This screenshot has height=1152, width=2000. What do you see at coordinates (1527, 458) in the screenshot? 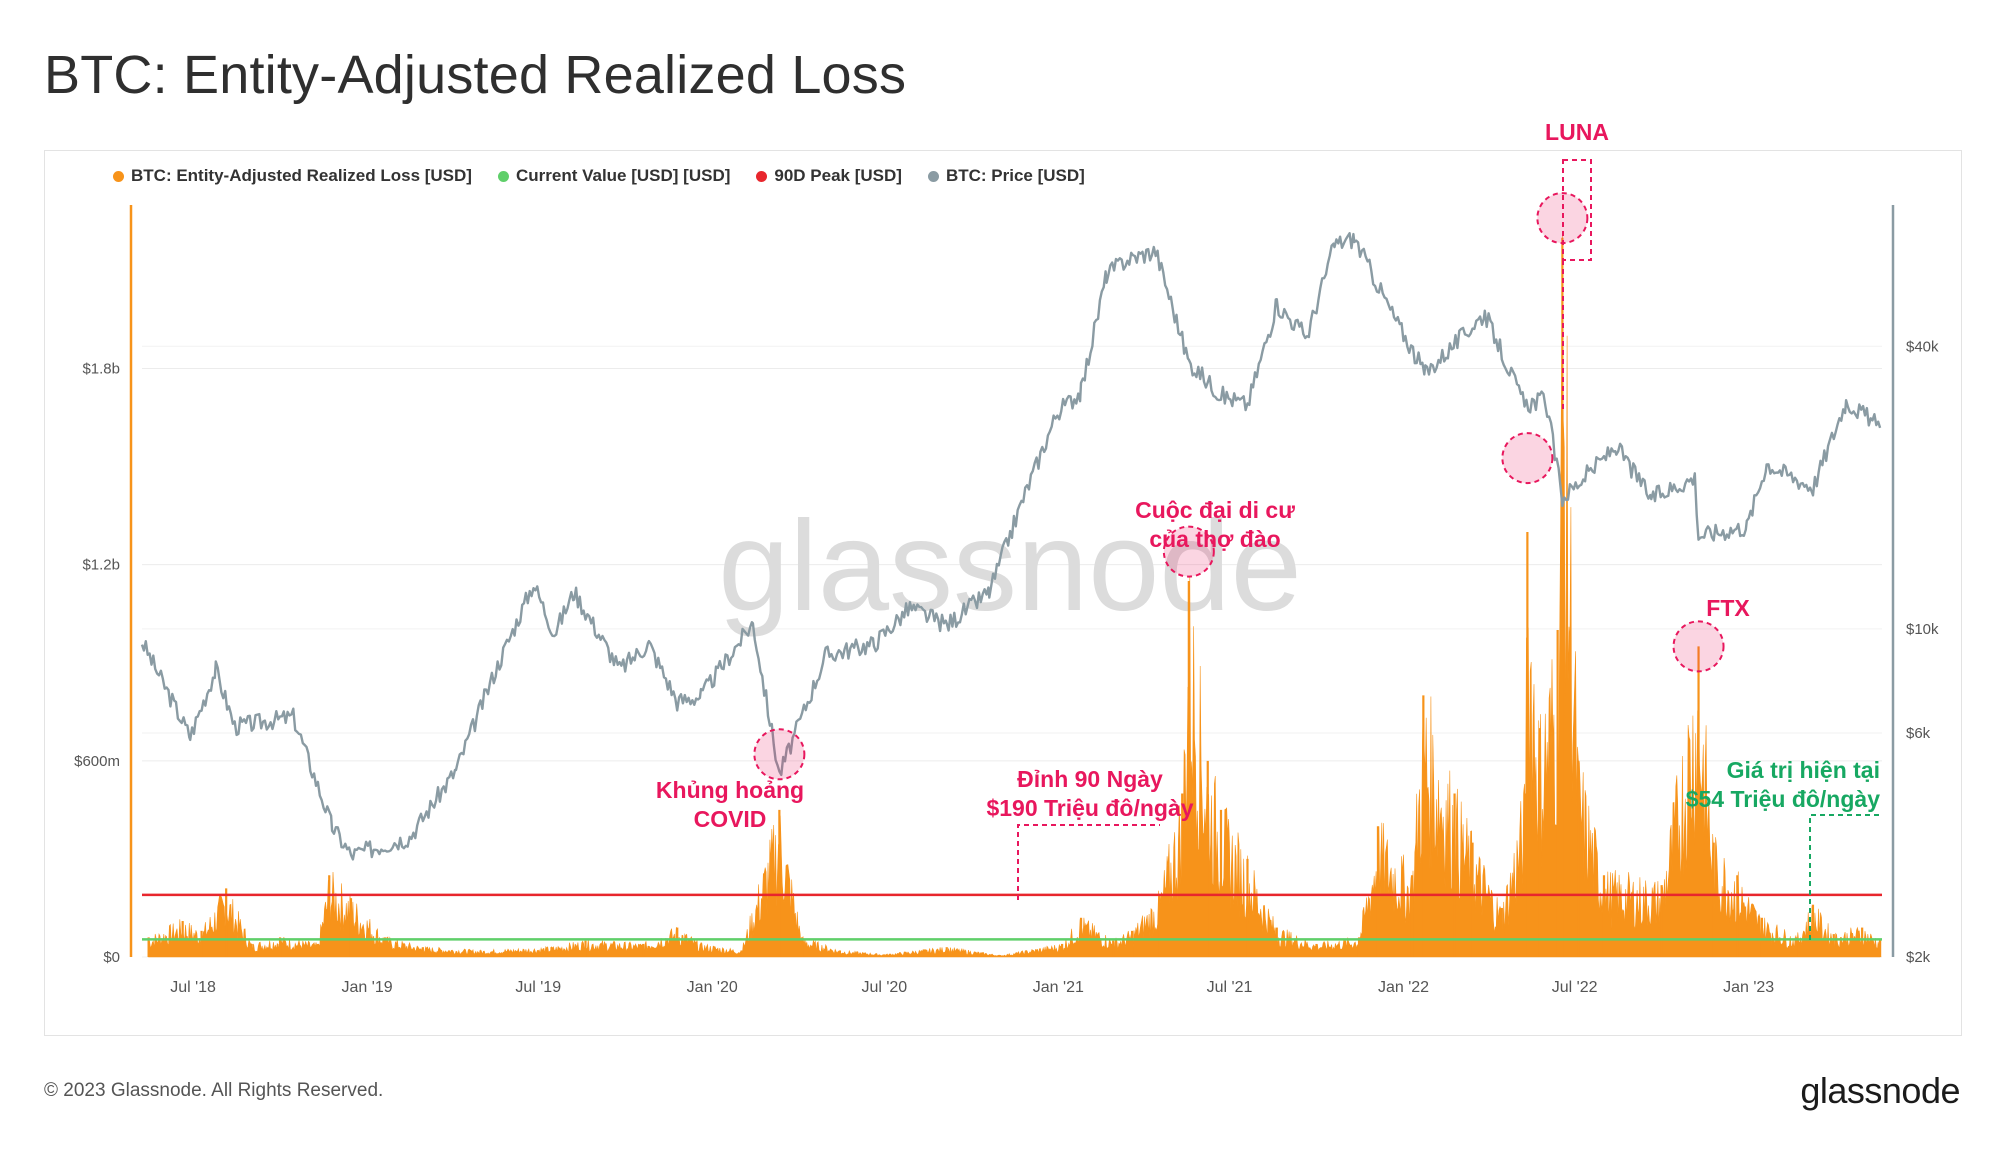
I see `annotation-circle-luna-secondary` at bounding box center [1527, 458].